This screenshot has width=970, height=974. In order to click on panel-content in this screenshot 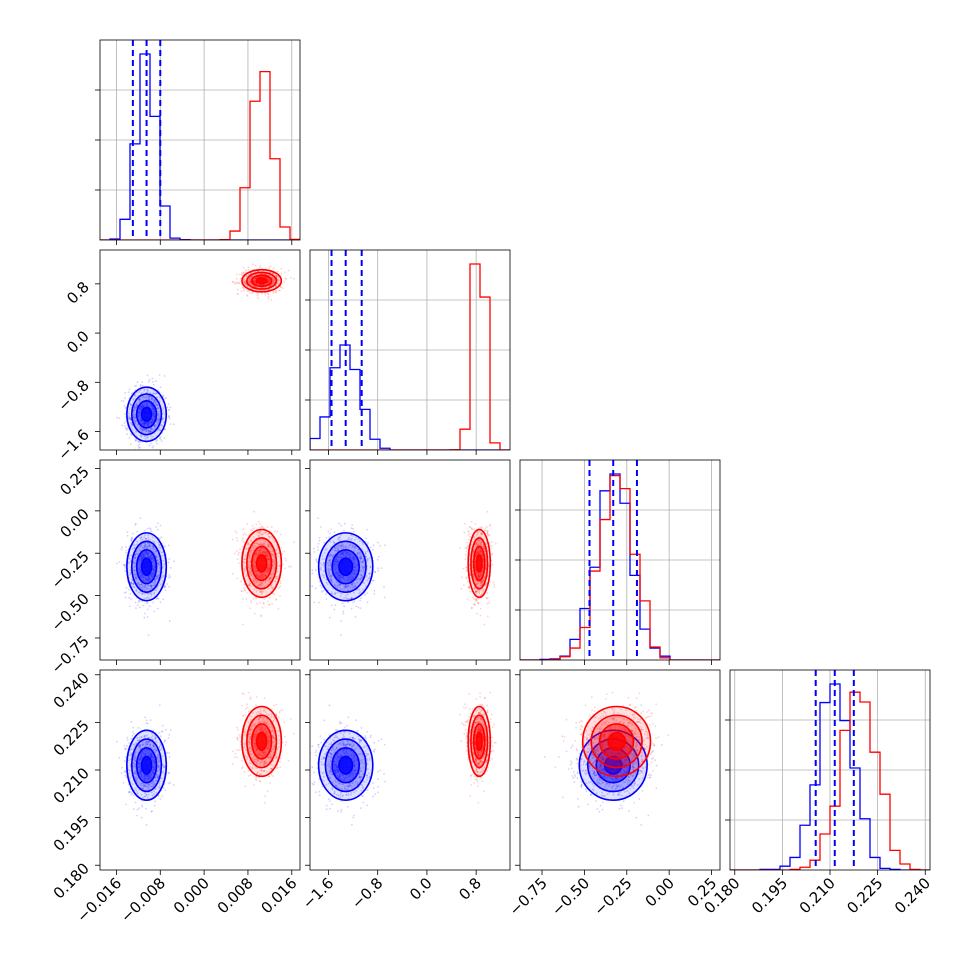, I will do `click(205, 759)`.